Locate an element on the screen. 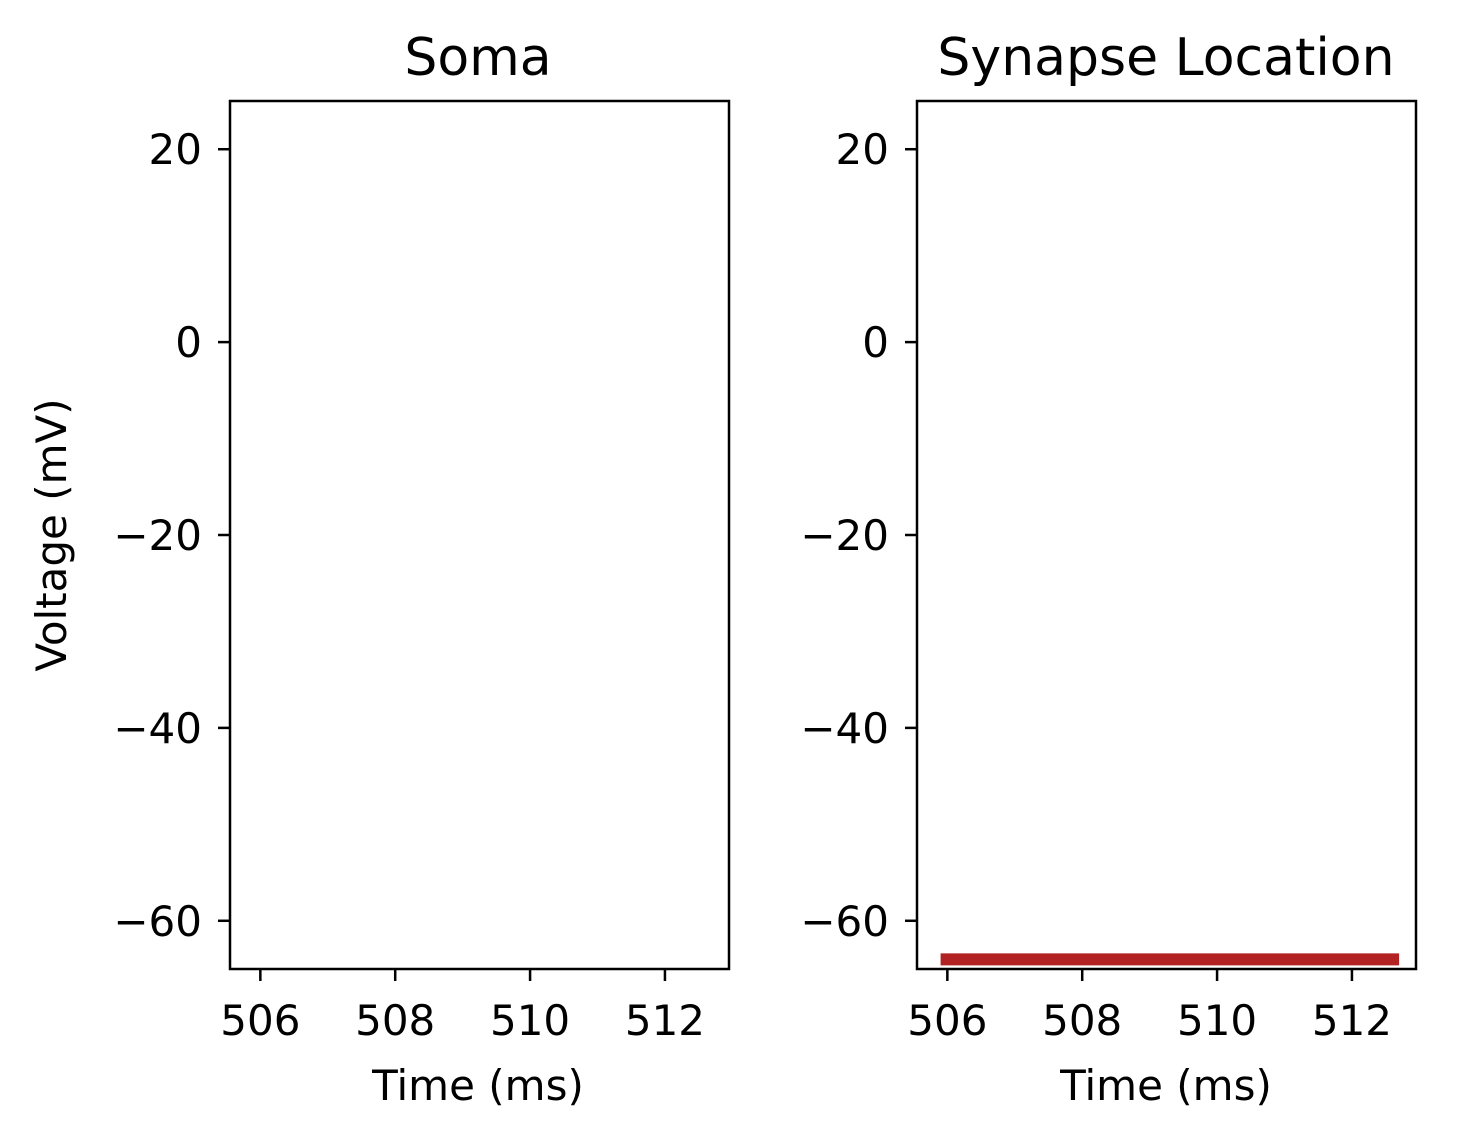  synapse-y-tick-label: −60 is located at coordinates (844, 921).